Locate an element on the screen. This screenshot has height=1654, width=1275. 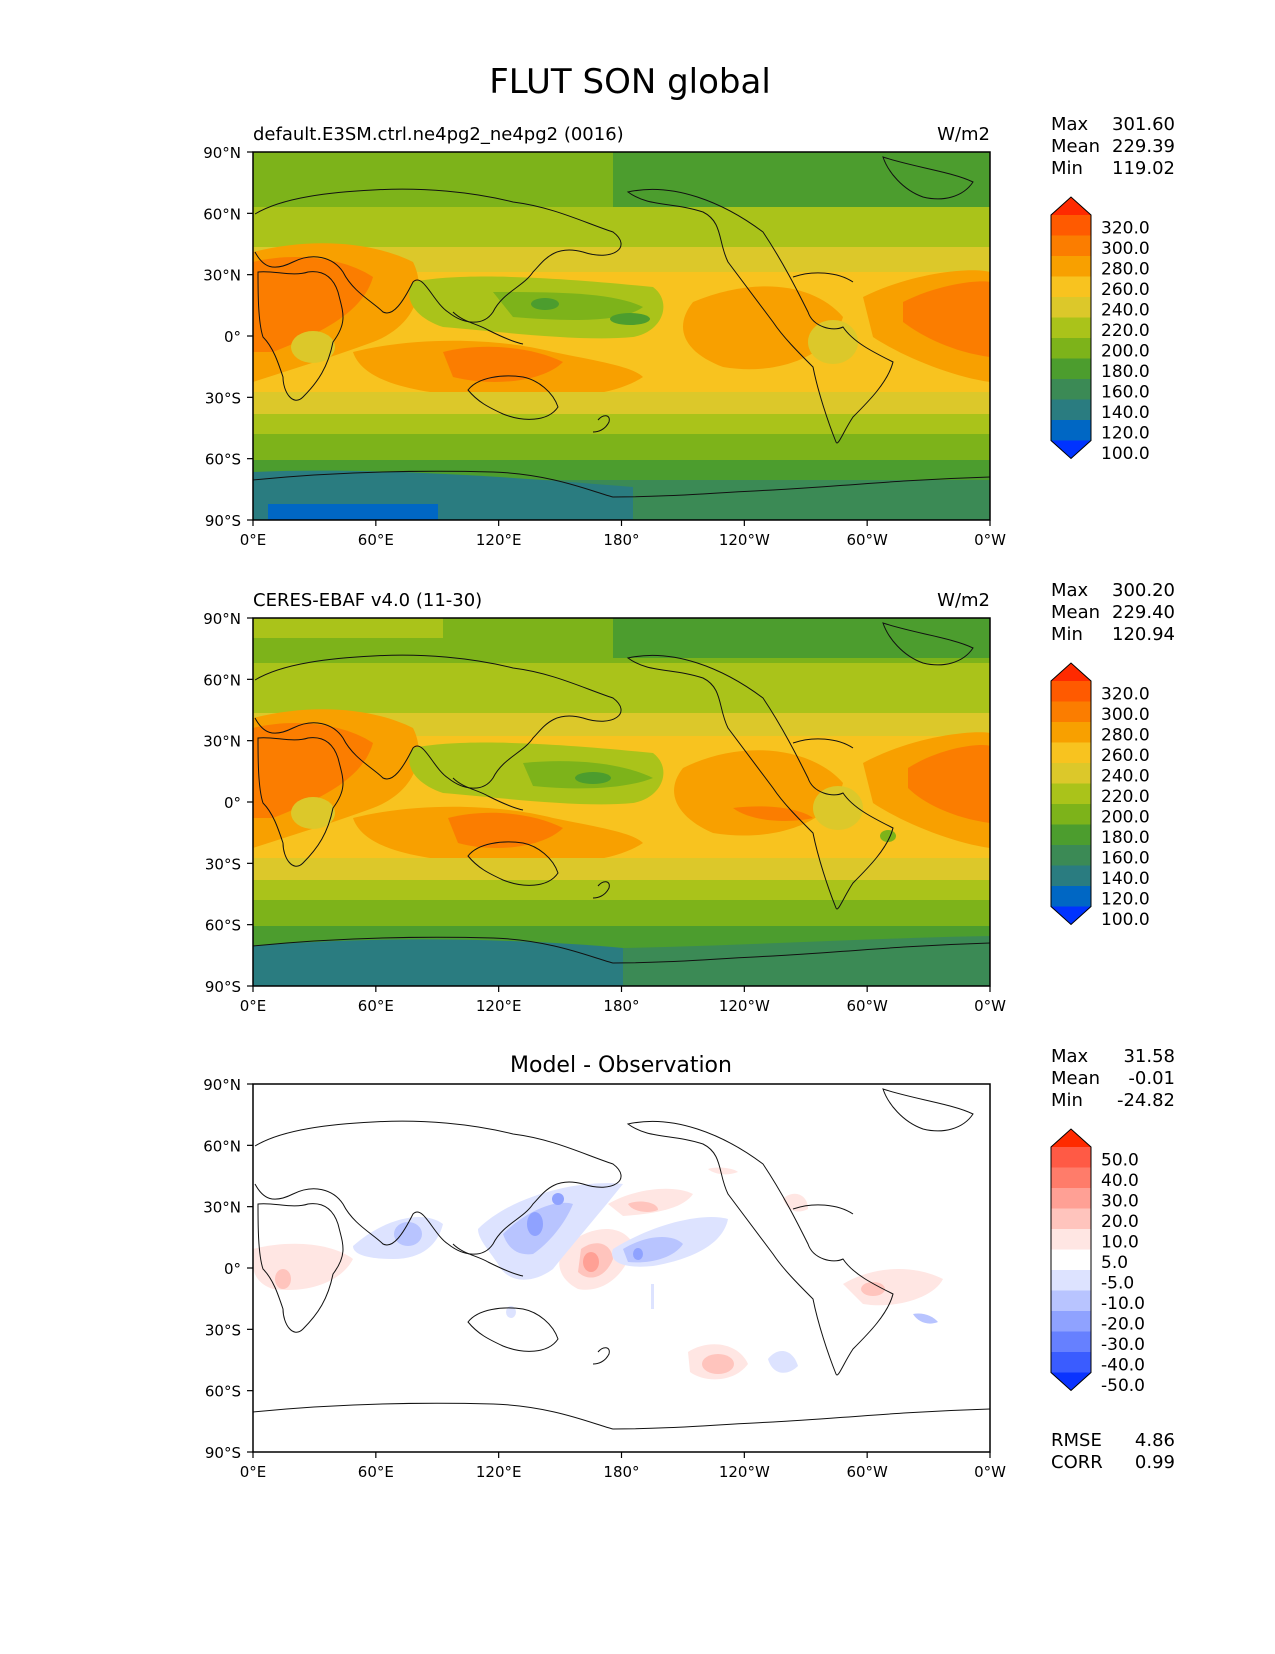
colorbar-tick-label: 10.0 is located at coordinates (1120, 1243).